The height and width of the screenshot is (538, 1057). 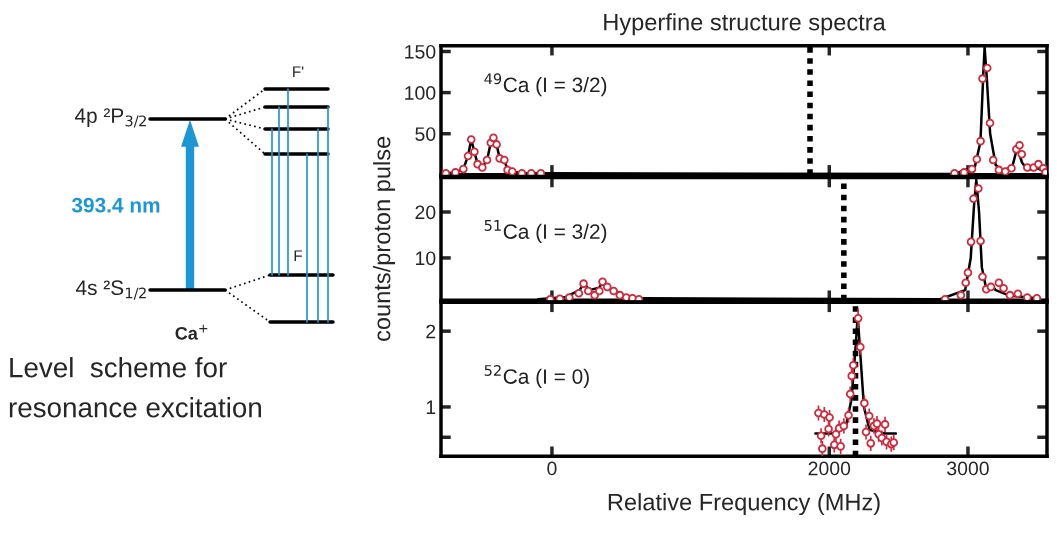 I want to click on chart-title: Hyperfine structure spectra, so click(x=745, y=24).